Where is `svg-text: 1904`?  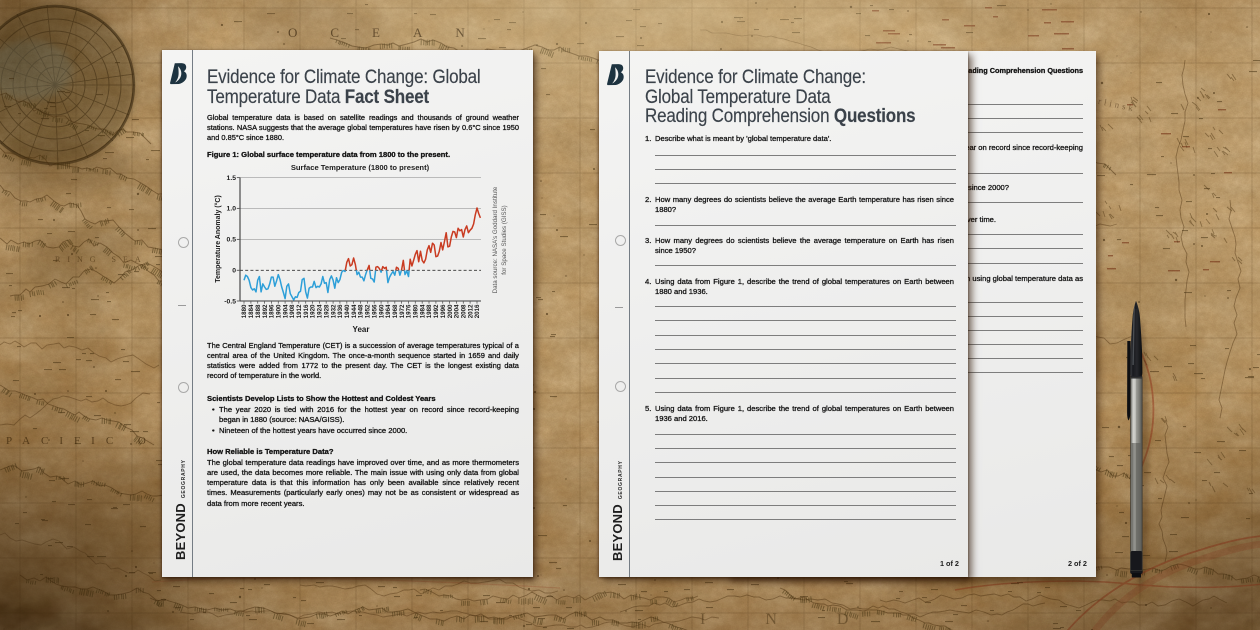 svg-text: 1904 is located at coordinates (285, 311).